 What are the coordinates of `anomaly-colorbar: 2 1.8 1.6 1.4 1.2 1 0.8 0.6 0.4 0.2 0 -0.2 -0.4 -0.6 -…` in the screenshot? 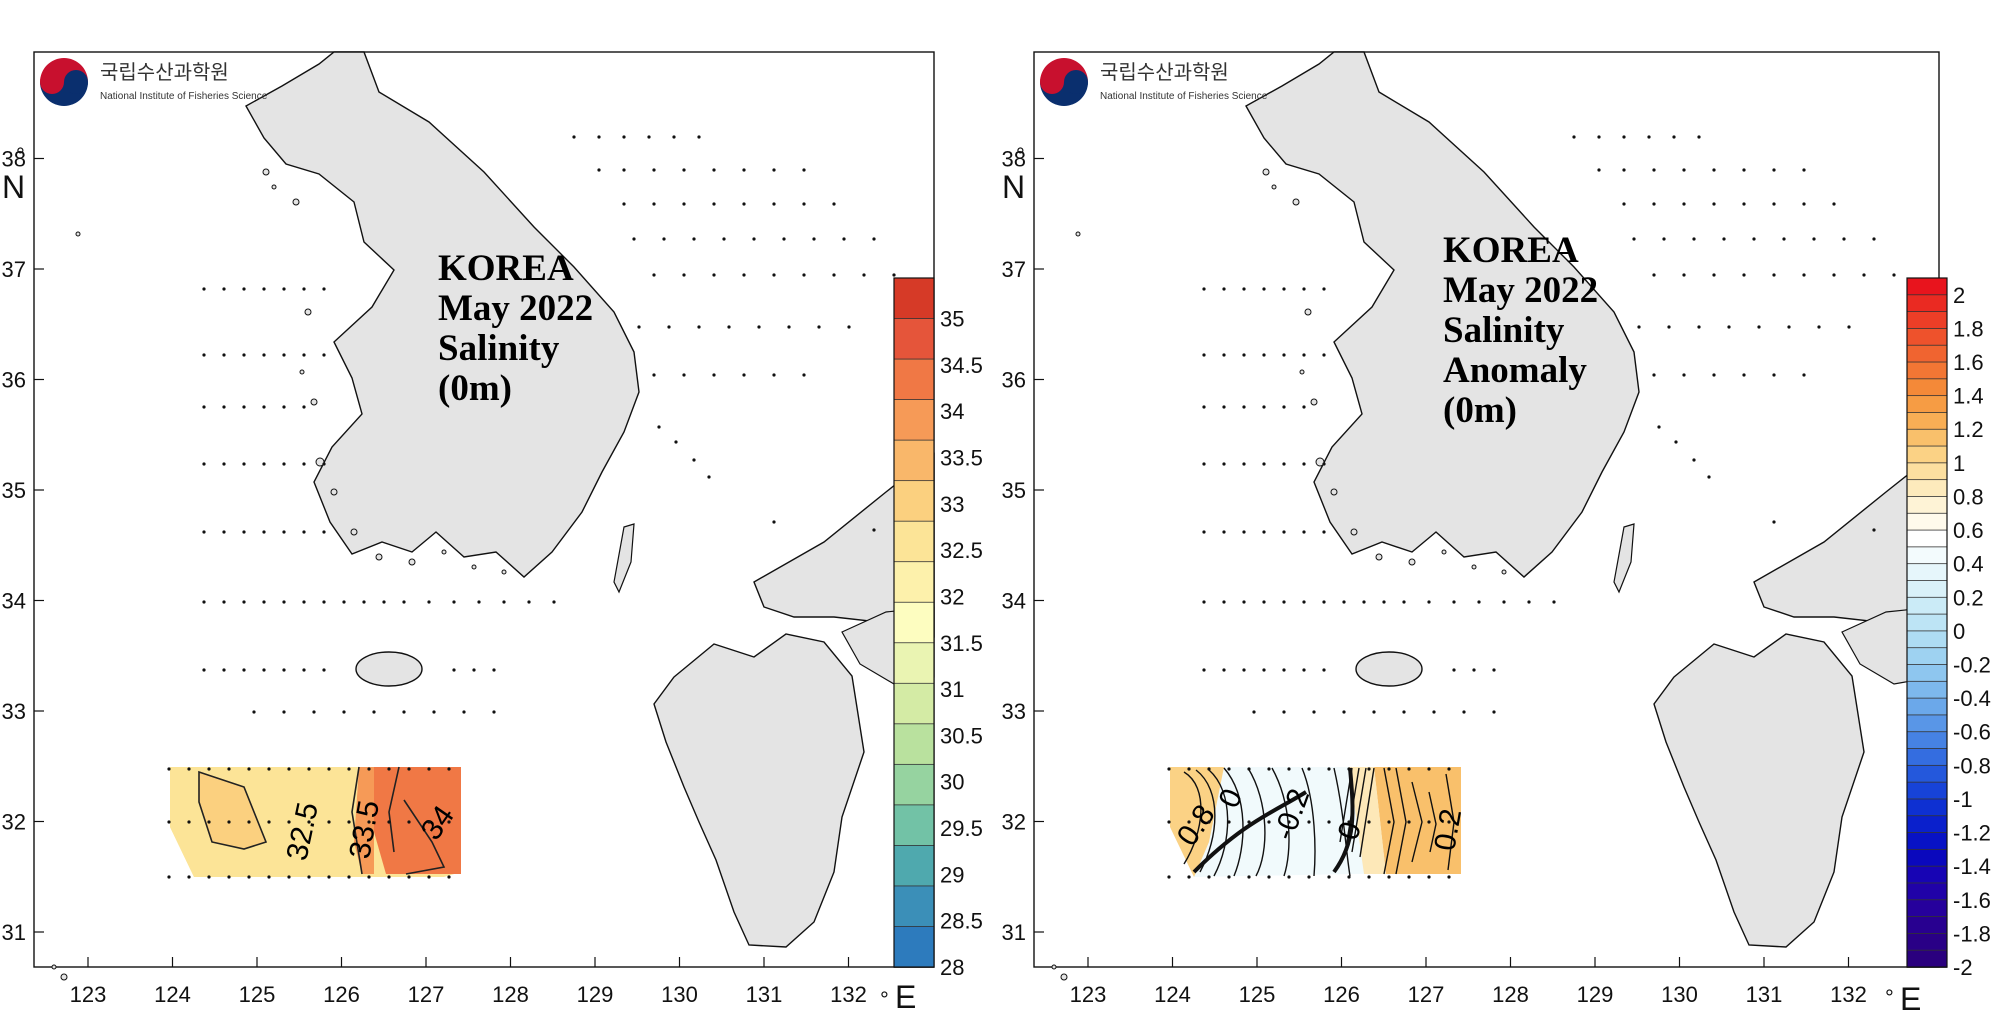 It's located at (1948, 628).